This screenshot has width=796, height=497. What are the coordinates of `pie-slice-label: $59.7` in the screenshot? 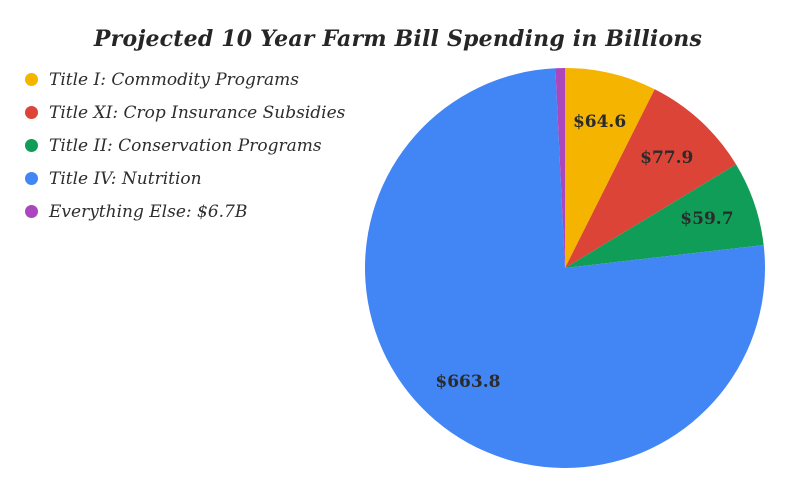 It's located at (707, 219).